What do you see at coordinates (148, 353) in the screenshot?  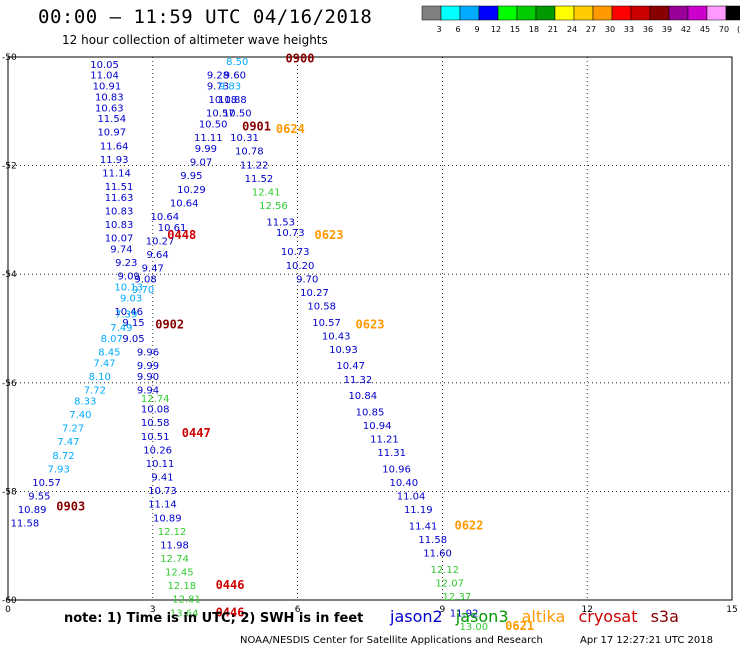 I see `wave-height-point: 9.96` at bounding box center [148, 353].